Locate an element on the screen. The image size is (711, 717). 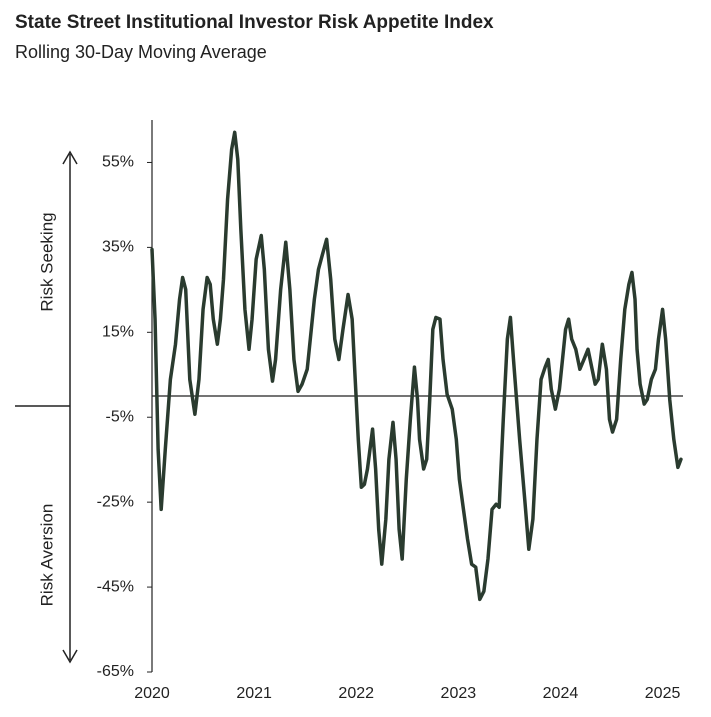
annotation: Risk Seeking is located at coordinates (46, 261).